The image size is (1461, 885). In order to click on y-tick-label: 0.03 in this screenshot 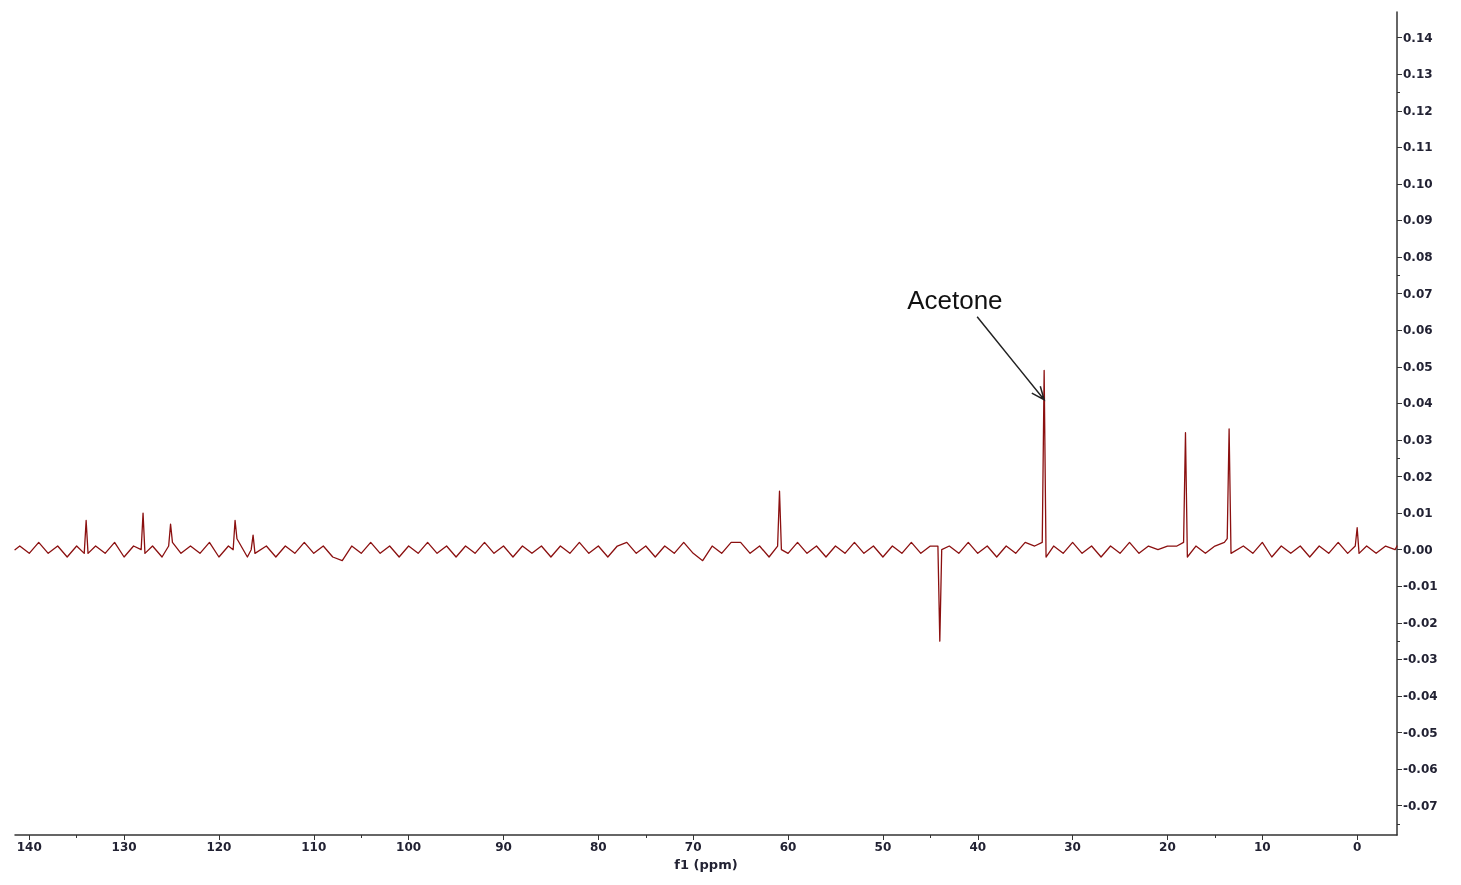, I will do `click(1418, 439)`.